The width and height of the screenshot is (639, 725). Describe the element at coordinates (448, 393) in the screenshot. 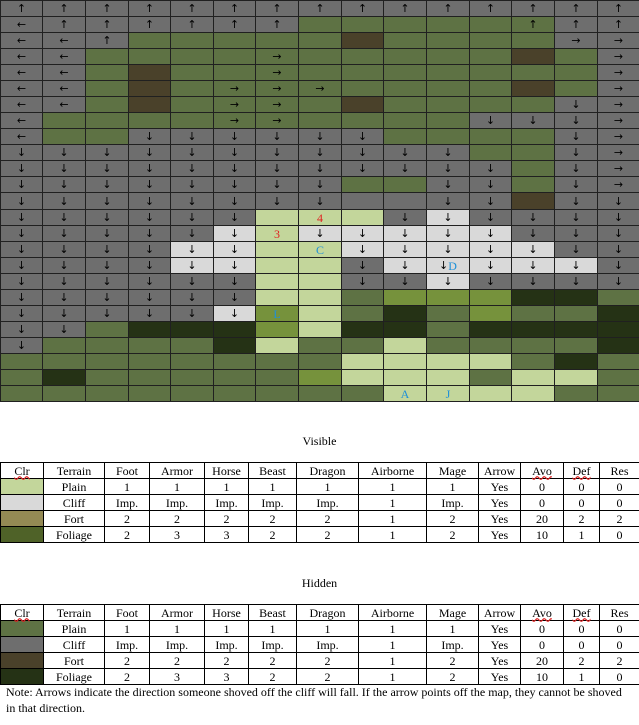

I see `map-cell: J` at that location.